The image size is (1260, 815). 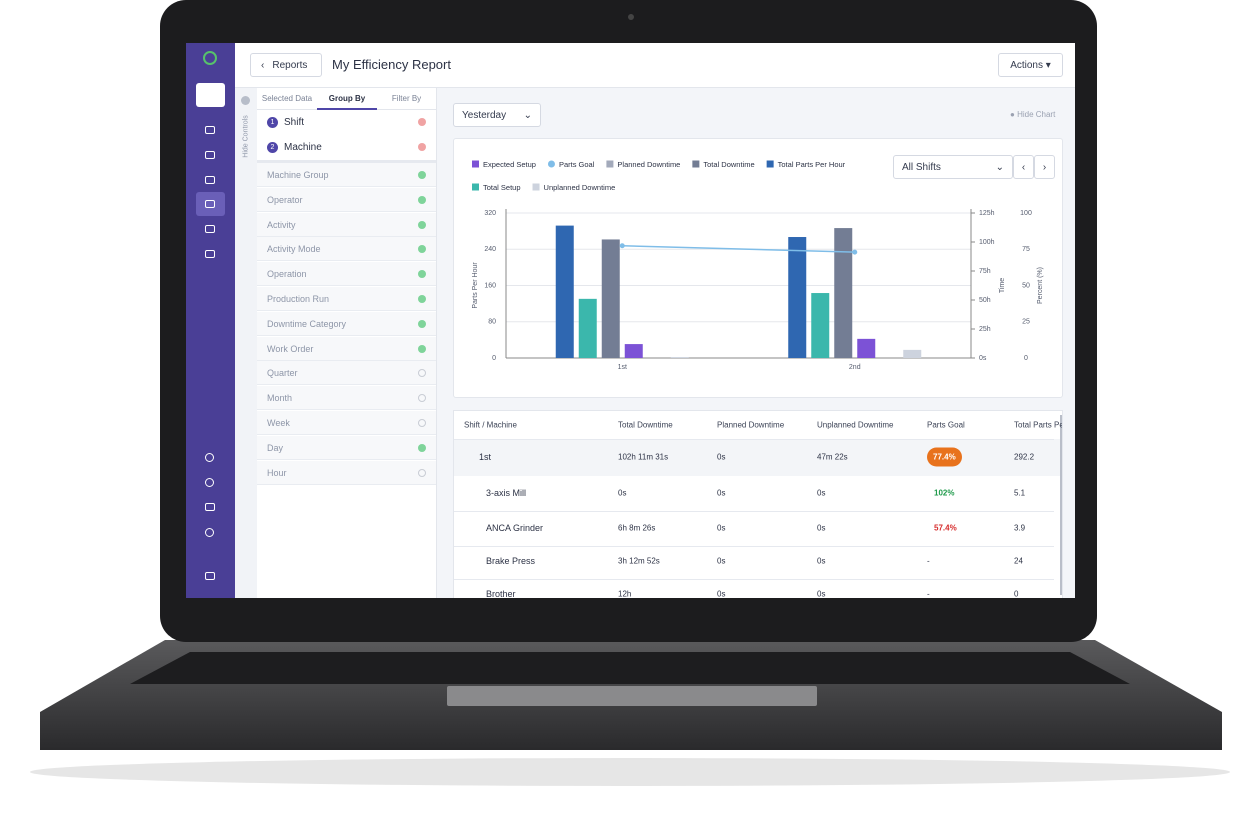 I want to click on option: Activity, so click(x=346, y=225).